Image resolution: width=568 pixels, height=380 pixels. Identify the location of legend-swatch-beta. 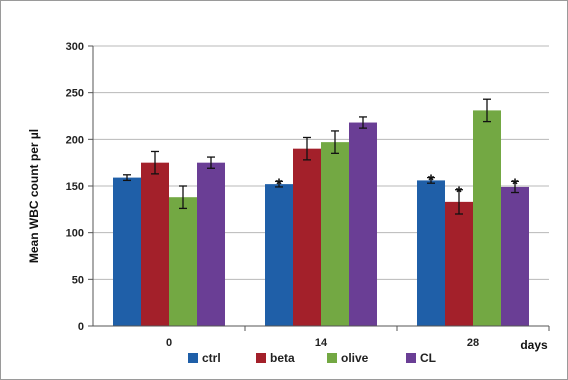
(261, 358).